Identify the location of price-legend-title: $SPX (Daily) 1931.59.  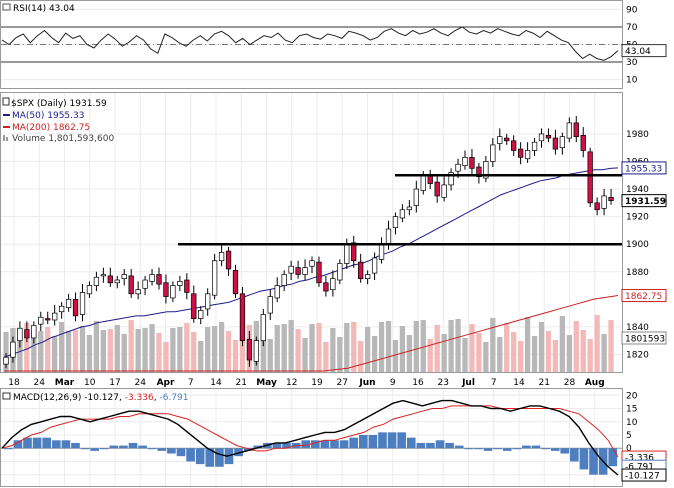
(59, 104).